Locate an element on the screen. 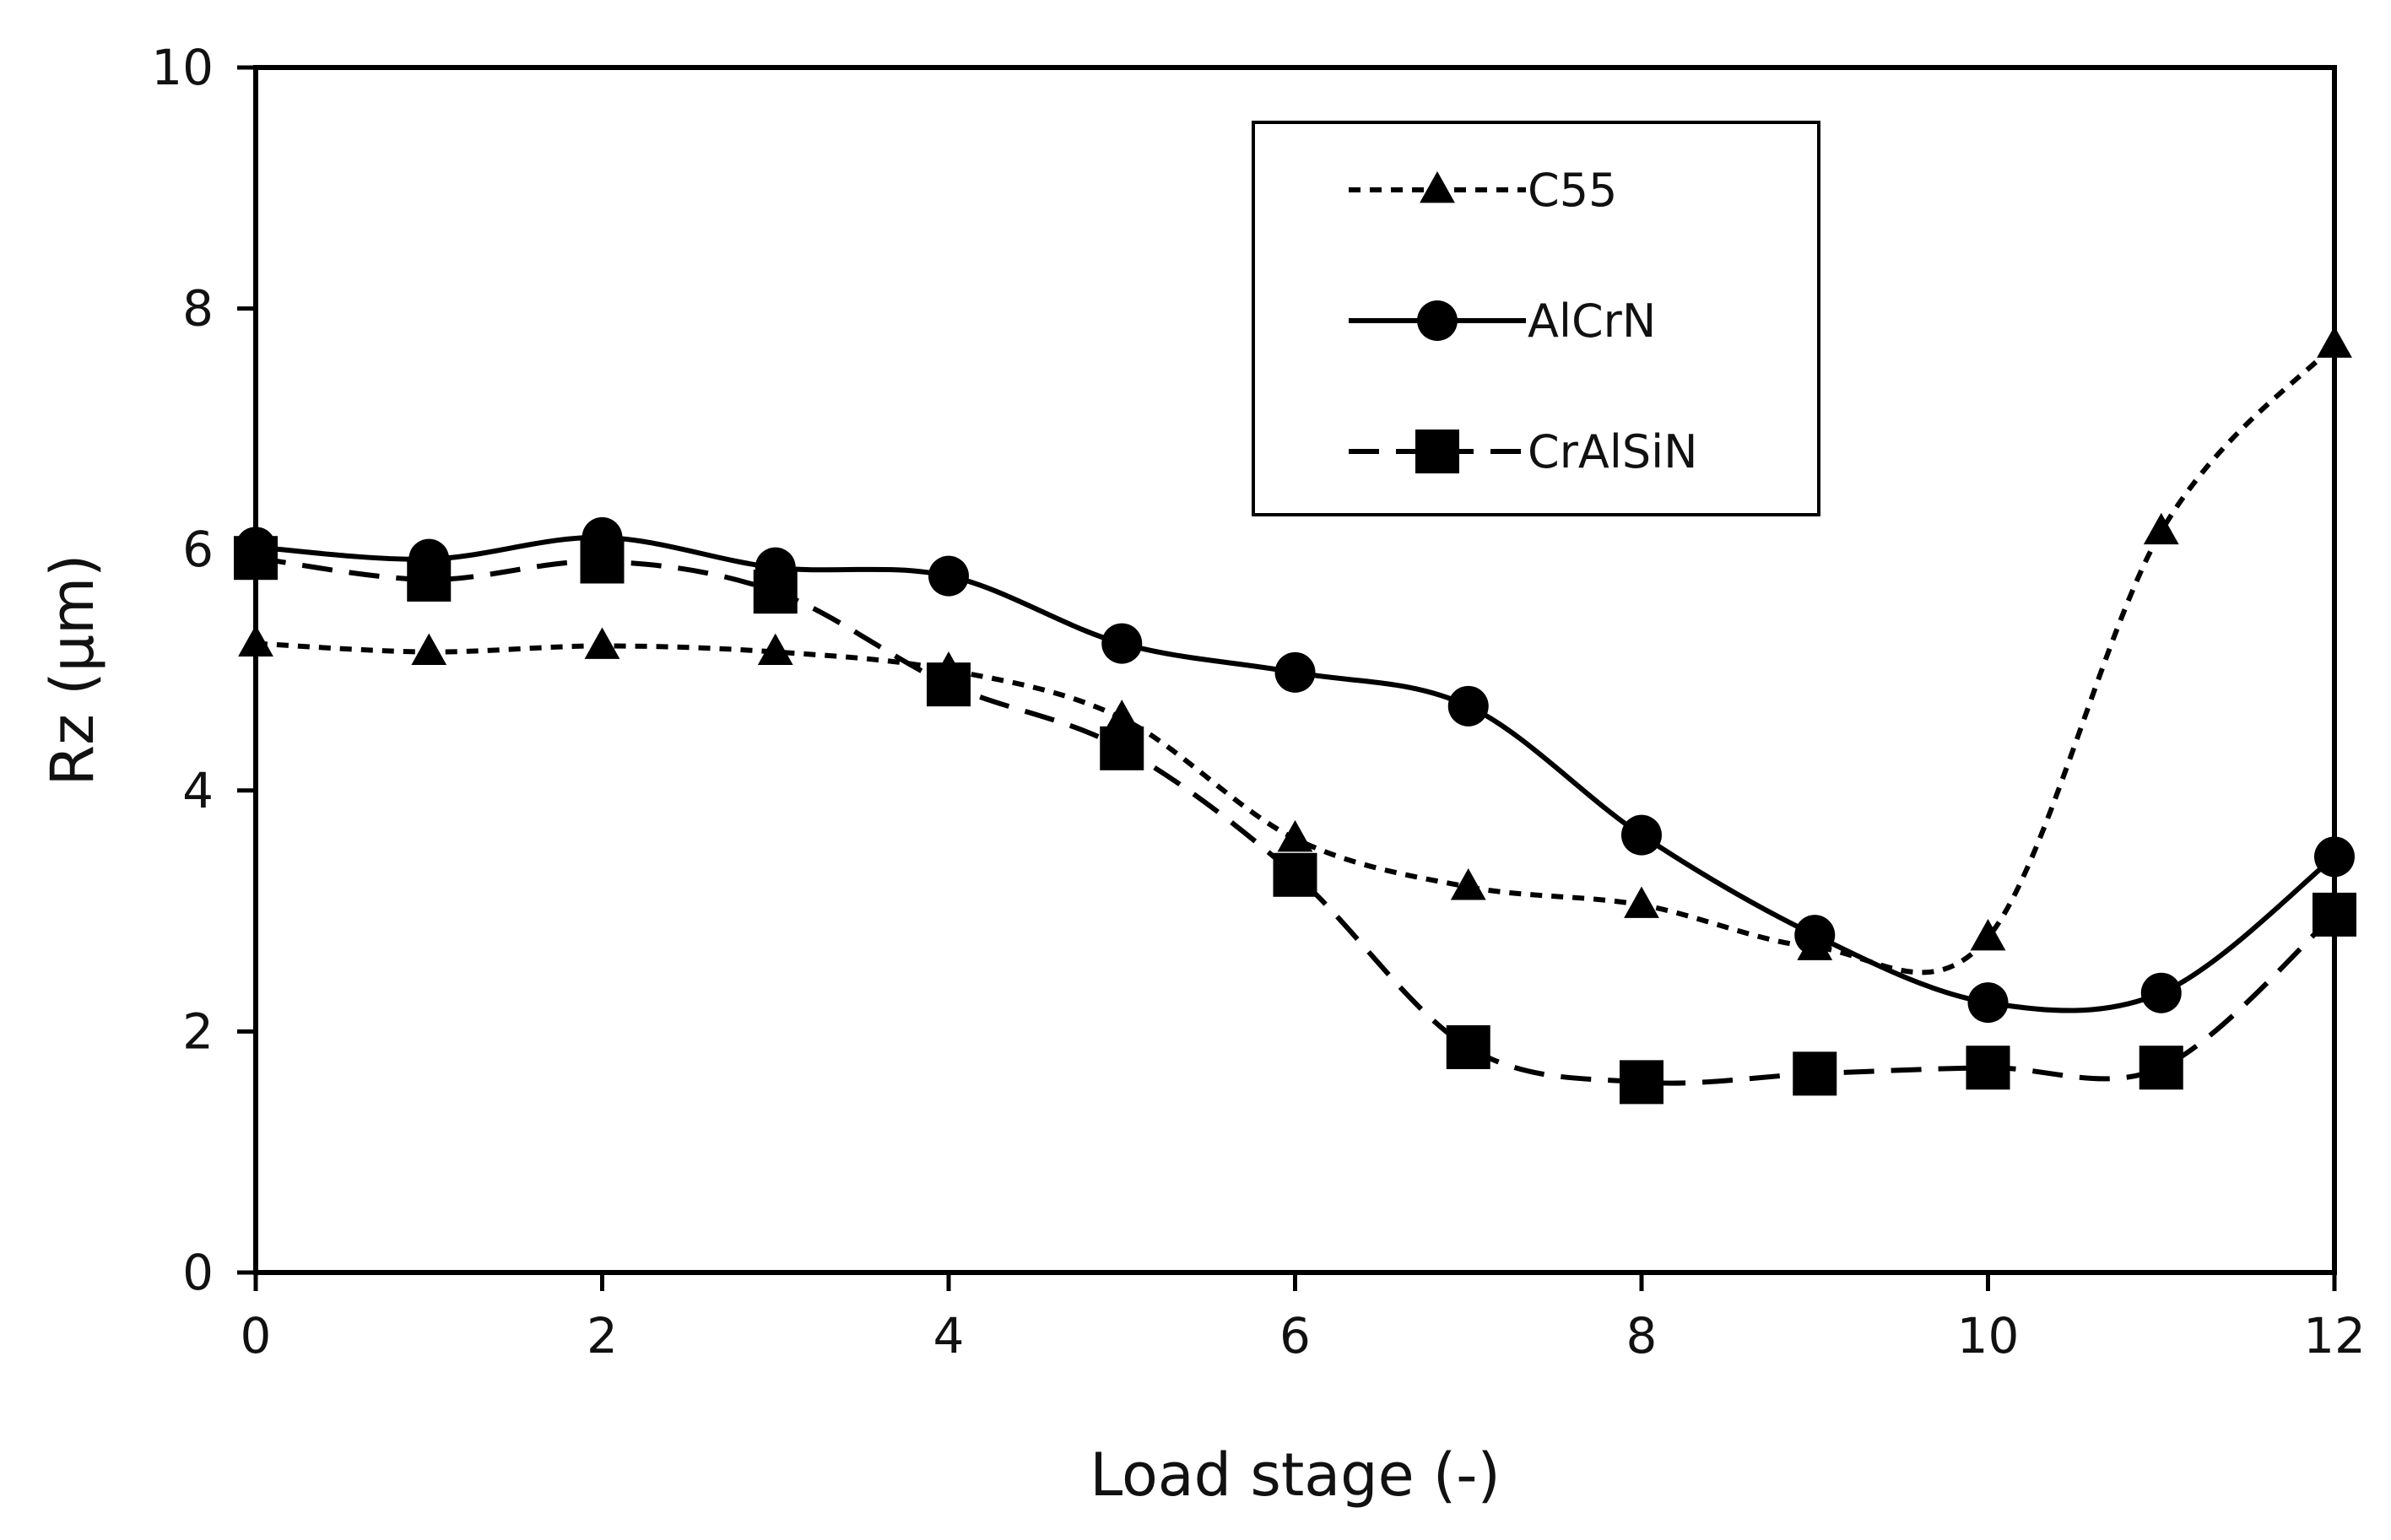 Image resolution: width=2391 pixels, height=1540 pixels. y-tick-label: 10 is located at coordinates (182, 67).